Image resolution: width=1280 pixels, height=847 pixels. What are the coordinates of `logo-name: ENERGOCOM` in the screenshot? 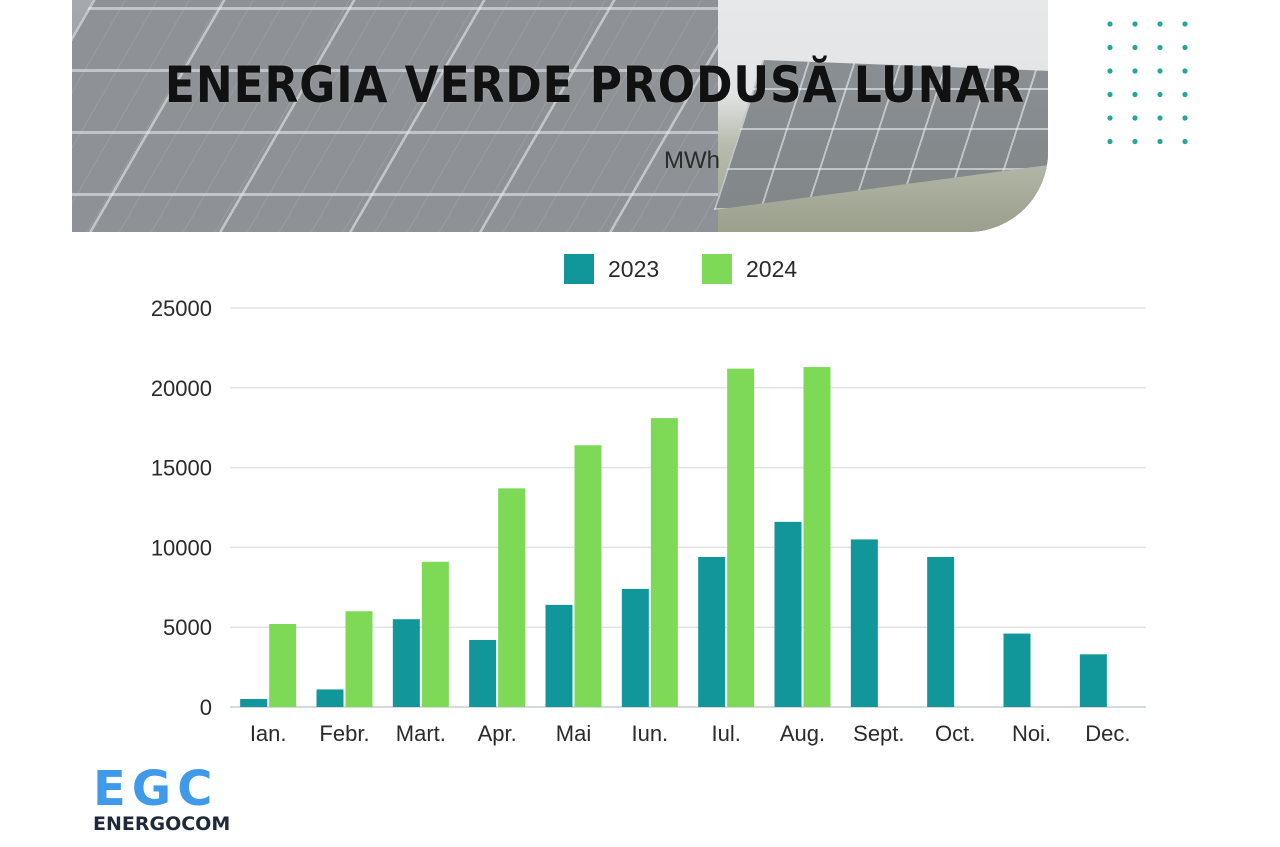 It's located at (162, 824).